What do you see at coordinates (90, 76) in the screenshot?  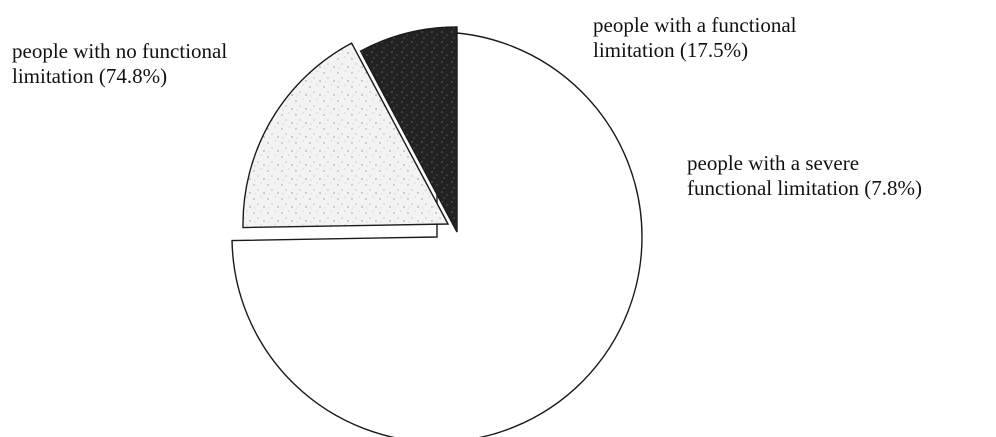 I see `slice-label-line: limitation (74.8%)` at bounding box center [90, 76].